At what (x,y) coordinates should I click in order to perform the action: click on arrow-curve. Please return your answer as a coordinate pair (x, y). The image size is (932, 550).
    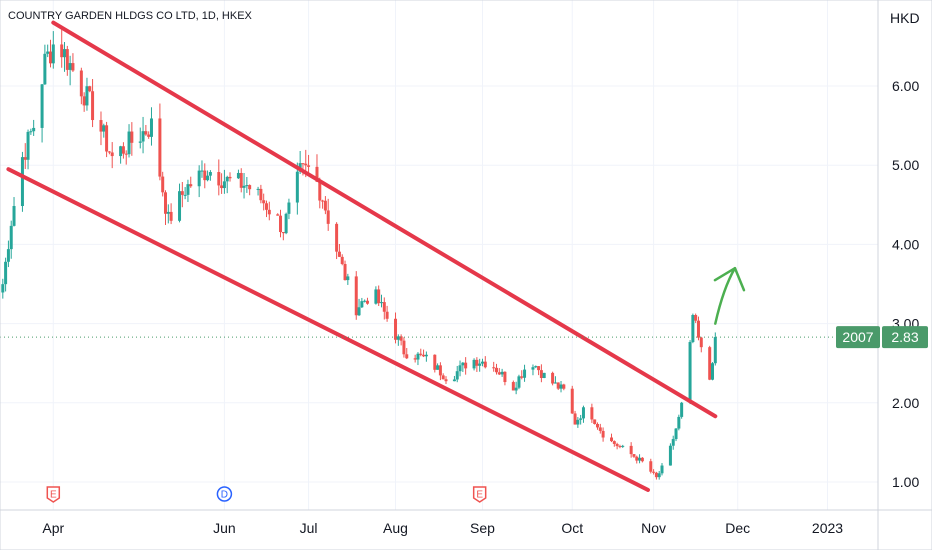
    Looking at the image, I should click on (725, 295).